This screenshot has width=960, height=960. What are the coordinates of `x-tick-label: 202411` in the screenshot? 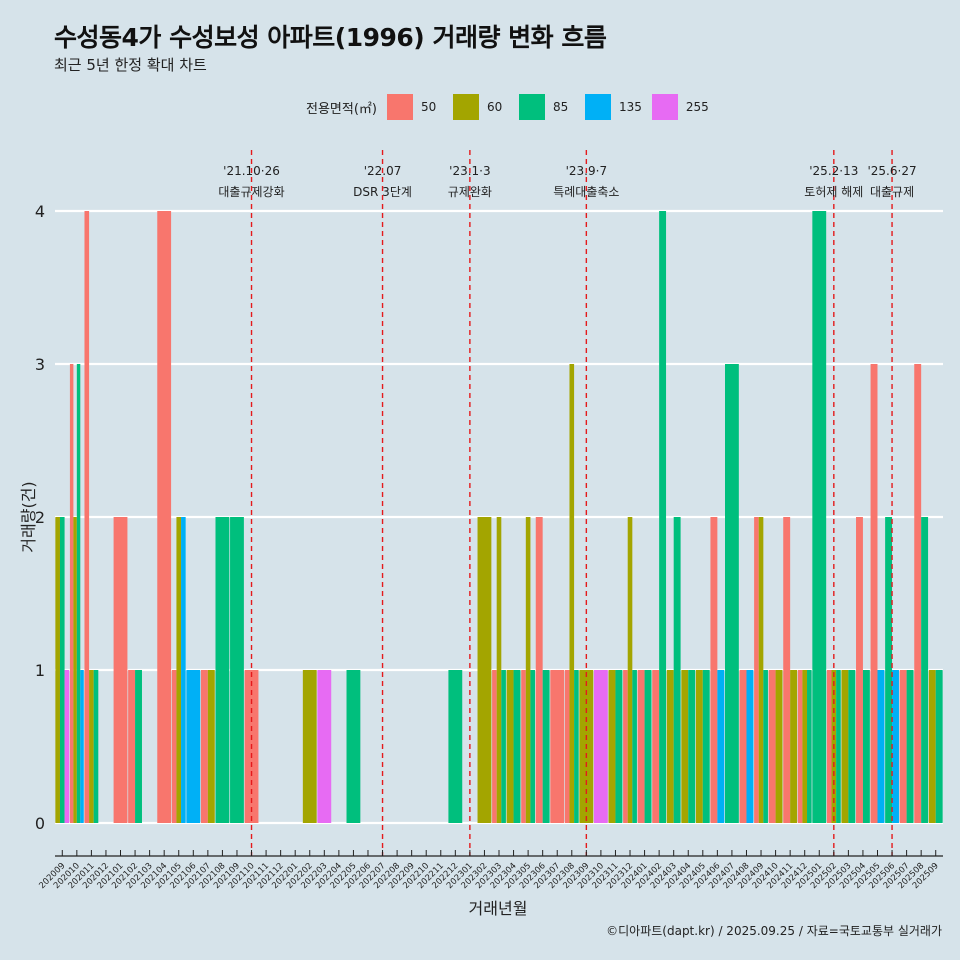 It's located at (780, 876).